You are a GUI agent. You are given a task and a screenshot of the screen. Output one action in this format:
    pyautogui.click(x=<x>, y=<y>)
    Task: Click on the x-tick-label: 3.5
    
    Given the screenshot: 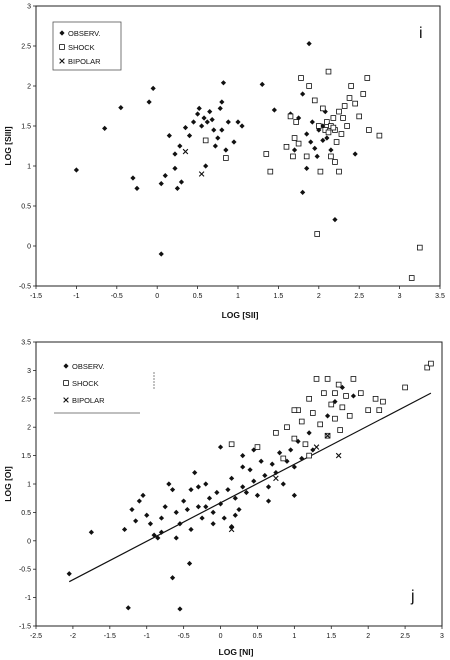 What is the action you would take?
    pyautogui.click(x=440, y=296)
    